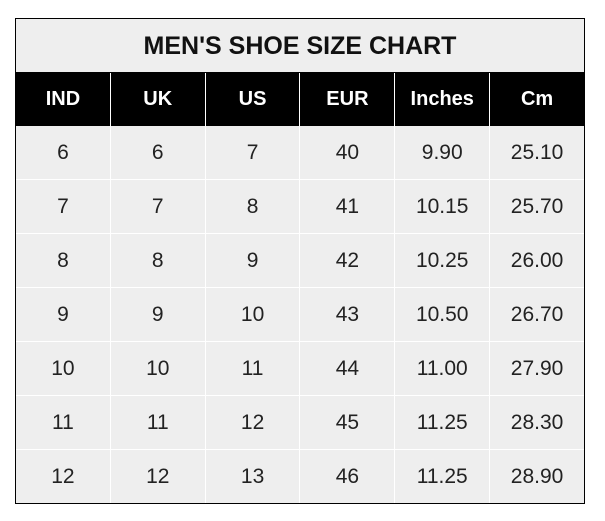  What do you see at coordinates (441, 99) in the screenshot?
I see `column-header: Inches` at bounding box center [441, 99].